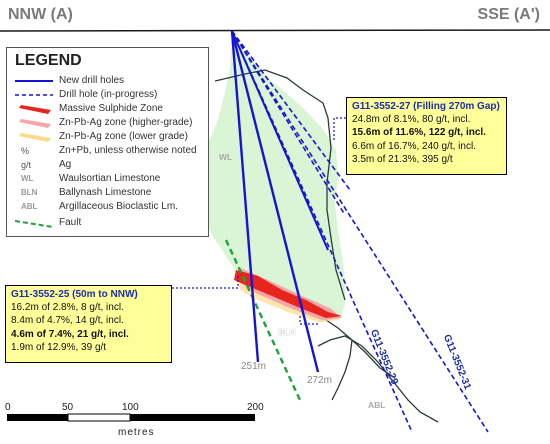 The height and width of the screenshot is (444, 550). Describe the element at coordinates (275, 30) in the screenshot. I see `ground-surface-line` at that location.